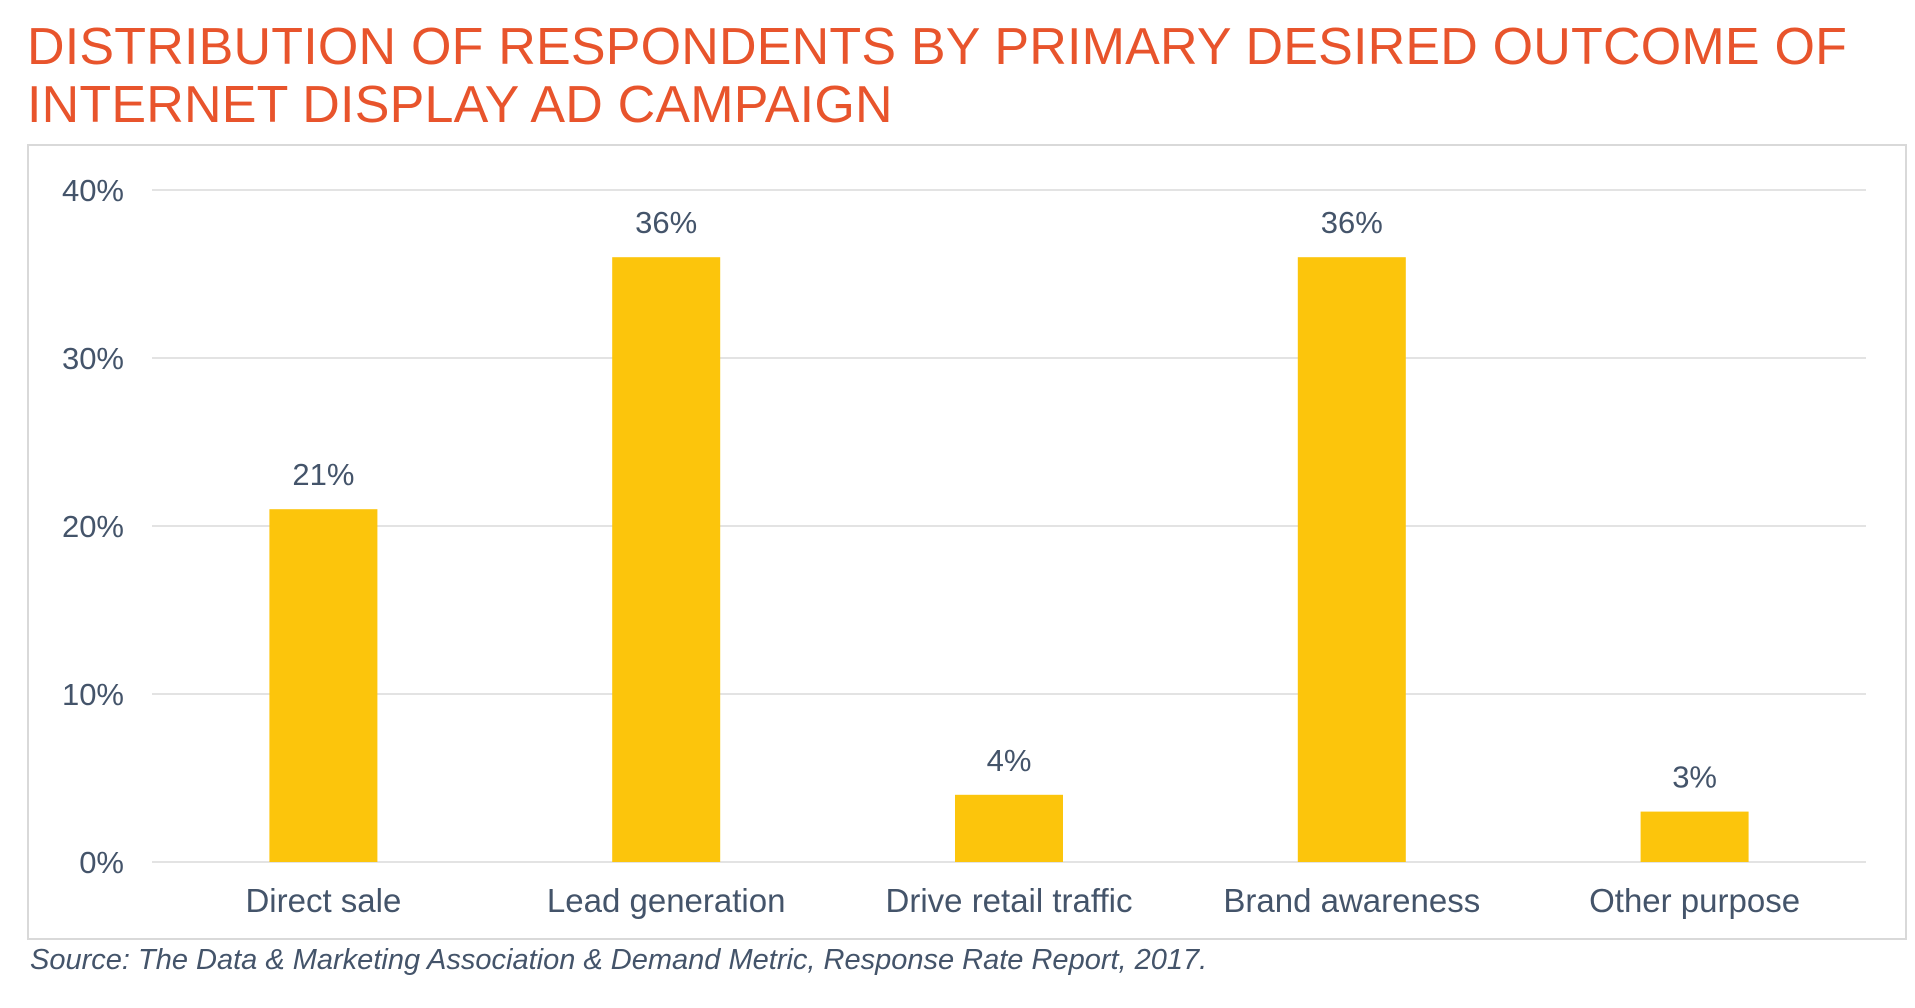  Describe the element at coordinates (1694, 900) in the screenshot. I see `category-label: Other purpose` at that location.